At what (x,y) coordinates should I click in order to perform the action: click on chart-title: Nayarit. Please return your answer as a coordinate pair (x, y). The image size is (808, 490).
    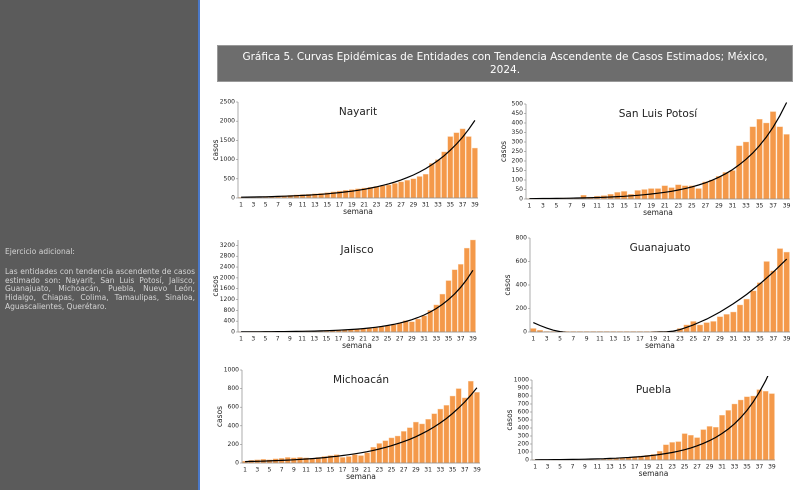
    Looking at the image, I should click on (358, 112).